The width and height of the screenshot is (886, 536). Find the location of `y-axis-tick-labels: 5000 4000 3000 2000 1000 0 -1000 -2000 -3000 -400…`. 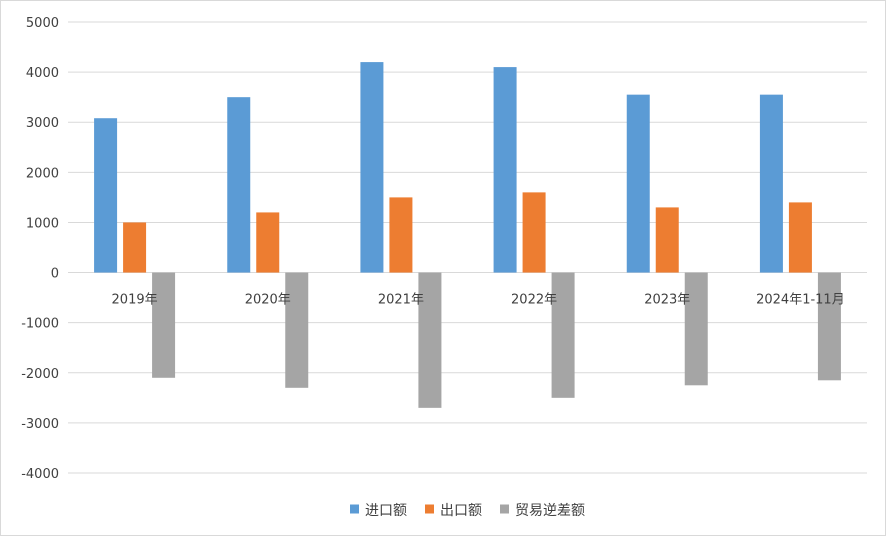

y-axis-tick-labels: 5000 4000 3000 2000 1000 0 -1000 -2000 -3000 -400… is located at coordinates (40, 249).